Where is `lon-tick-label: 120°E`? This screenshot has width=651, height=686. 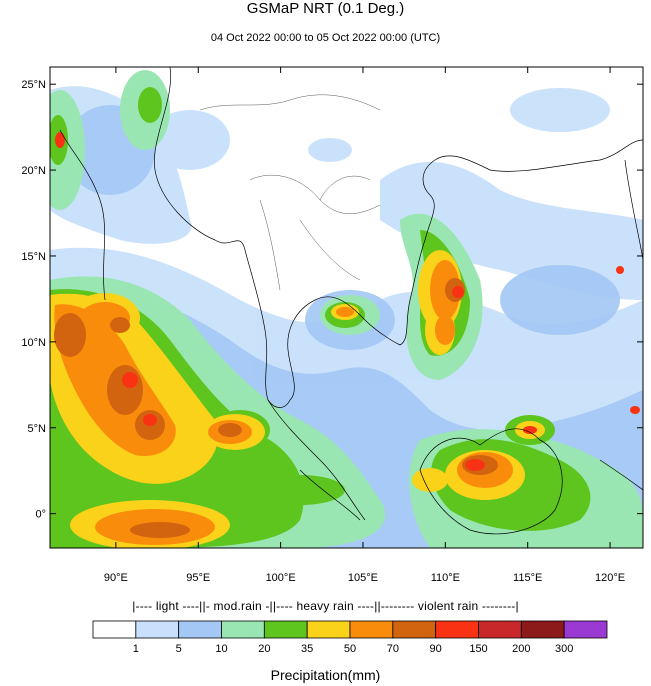
lon-tick-label: 120°E is located at coordinates (610, 578).